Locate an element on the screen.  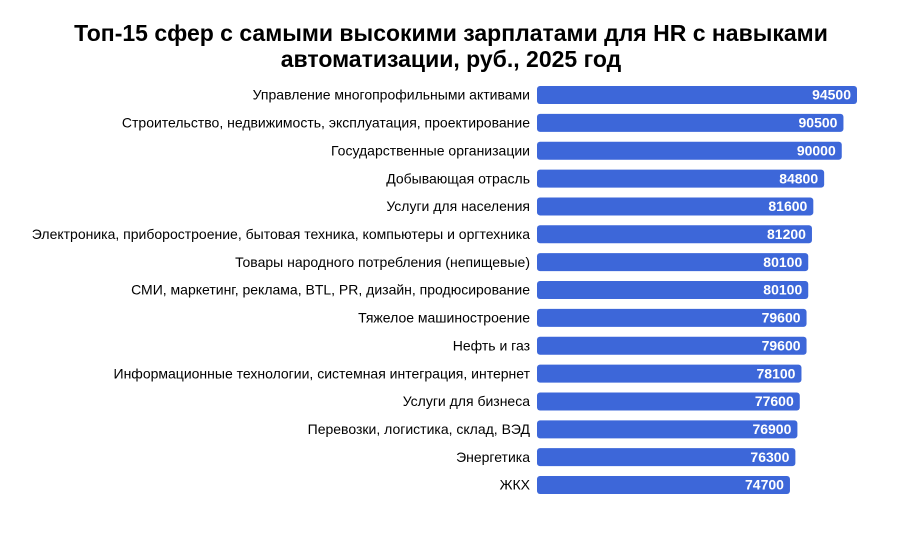
category-label: Управление многопрофильными активами is located at coordinates (391, 95).